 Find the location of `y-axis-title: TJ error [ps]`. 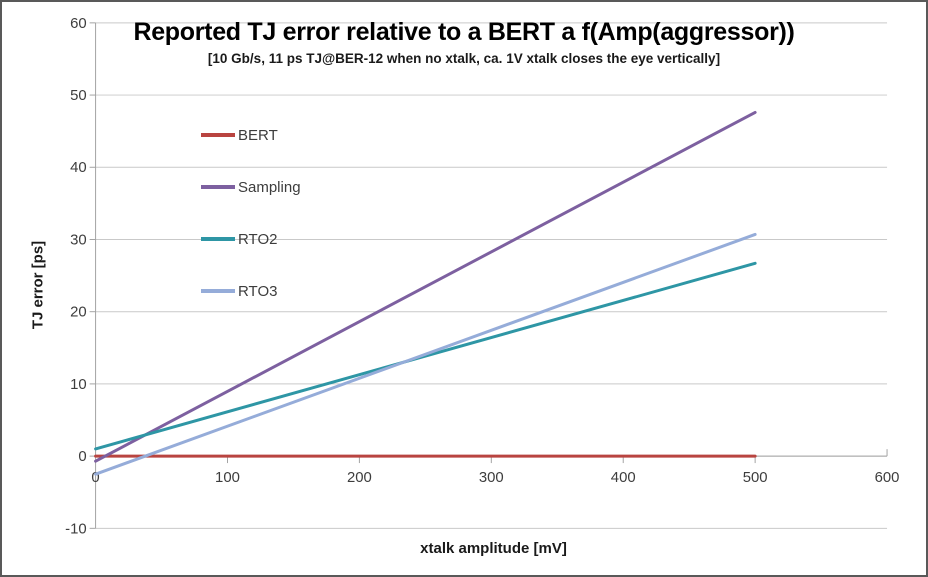

y-axis-title: TJ error [ps] is located at coordinates (38, 285).